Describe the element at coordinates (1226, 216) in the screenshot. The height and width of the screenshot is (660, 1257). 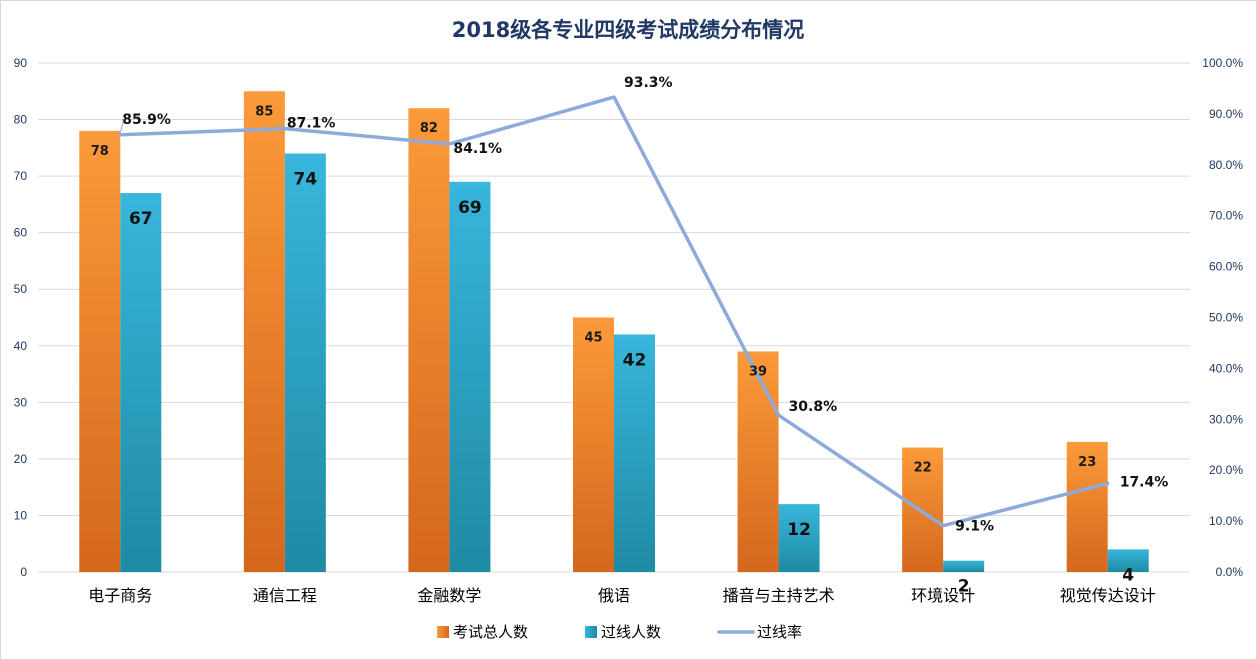
I see `y-right-tick-label: 70.0%` at that location.